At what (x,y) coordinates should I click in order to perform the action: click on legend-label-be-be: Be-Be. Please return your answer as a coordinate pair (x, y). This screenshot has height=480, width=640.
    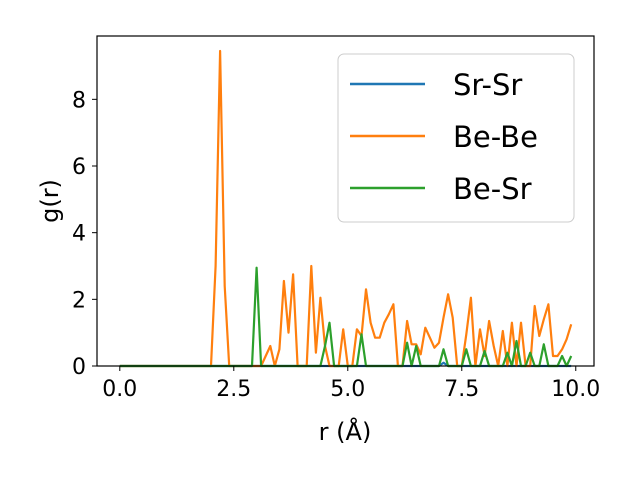
    Looking at the image, I should click on (495, 137).